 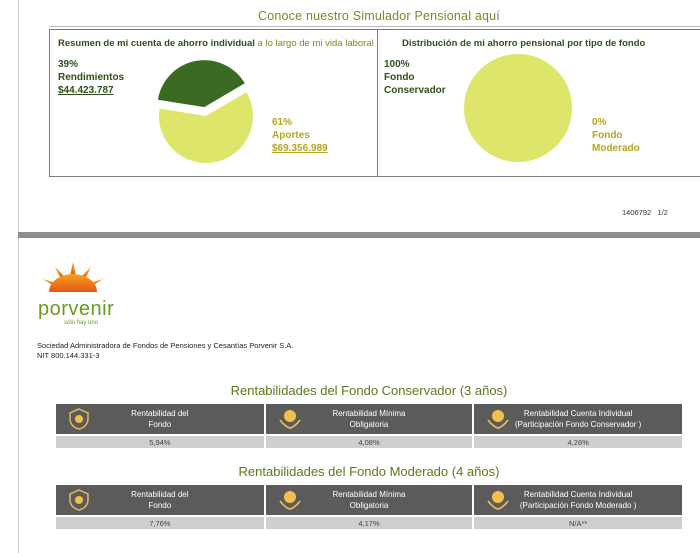 I want to click on aportes-legend: 61% Aportes $69.356.989, so click(x=300, y=135).